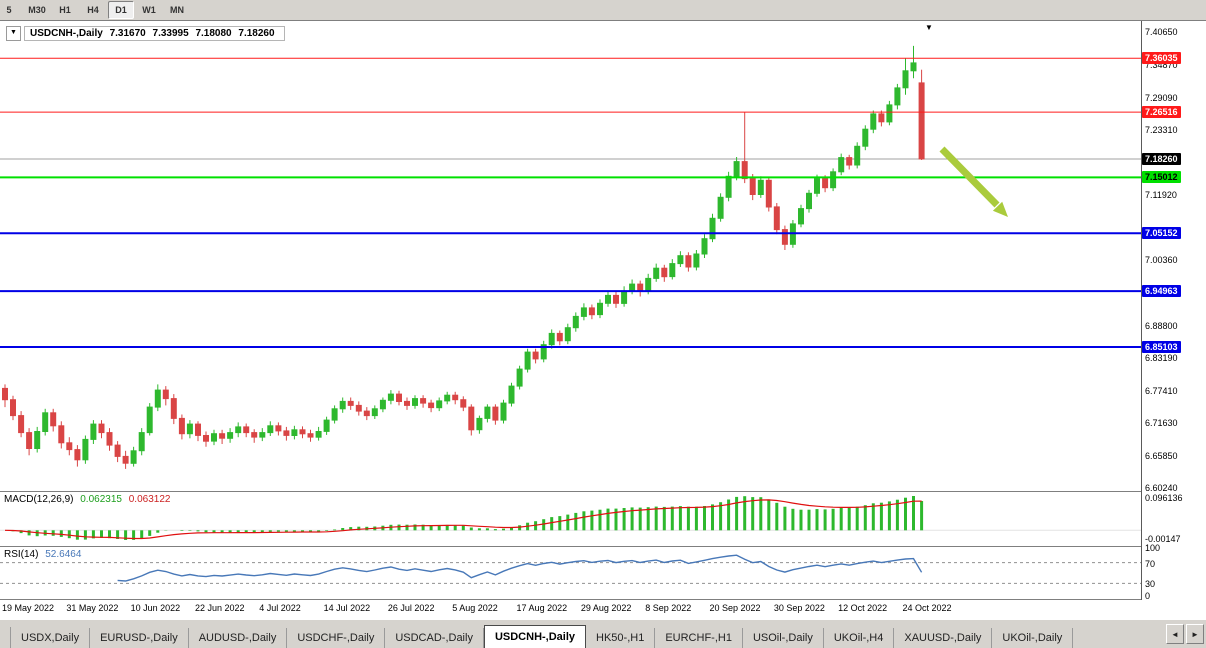 The width and height of the screenshot is (1206, 648). I want to click on tabbar-spacer, so click(5, 637).